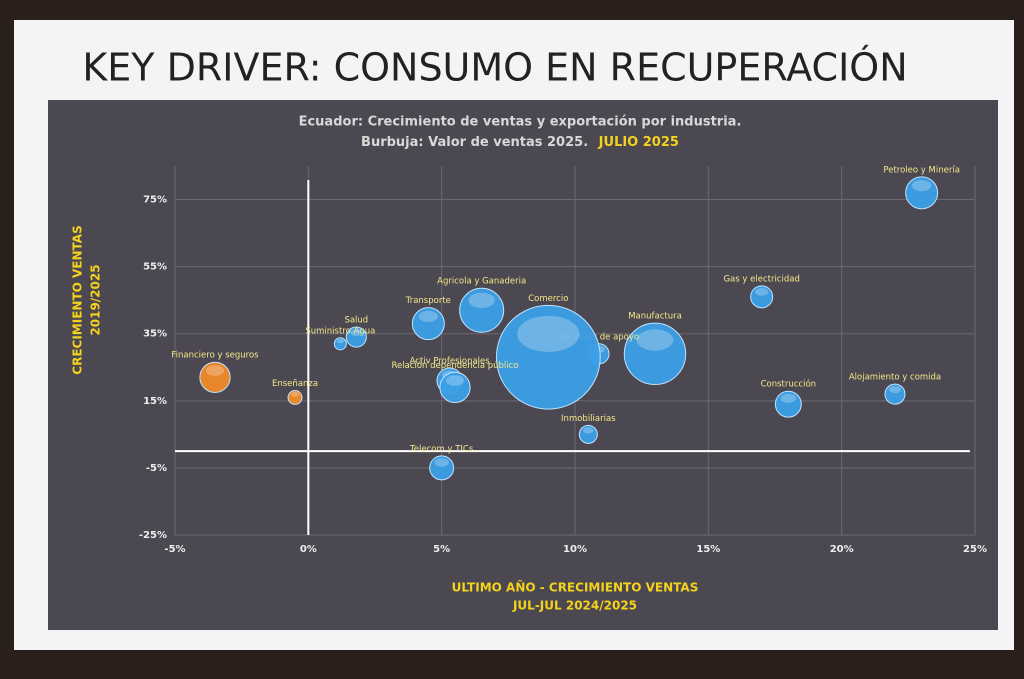  I want to click on data-label: Agricola y Ganaderia, so click(481, 282).